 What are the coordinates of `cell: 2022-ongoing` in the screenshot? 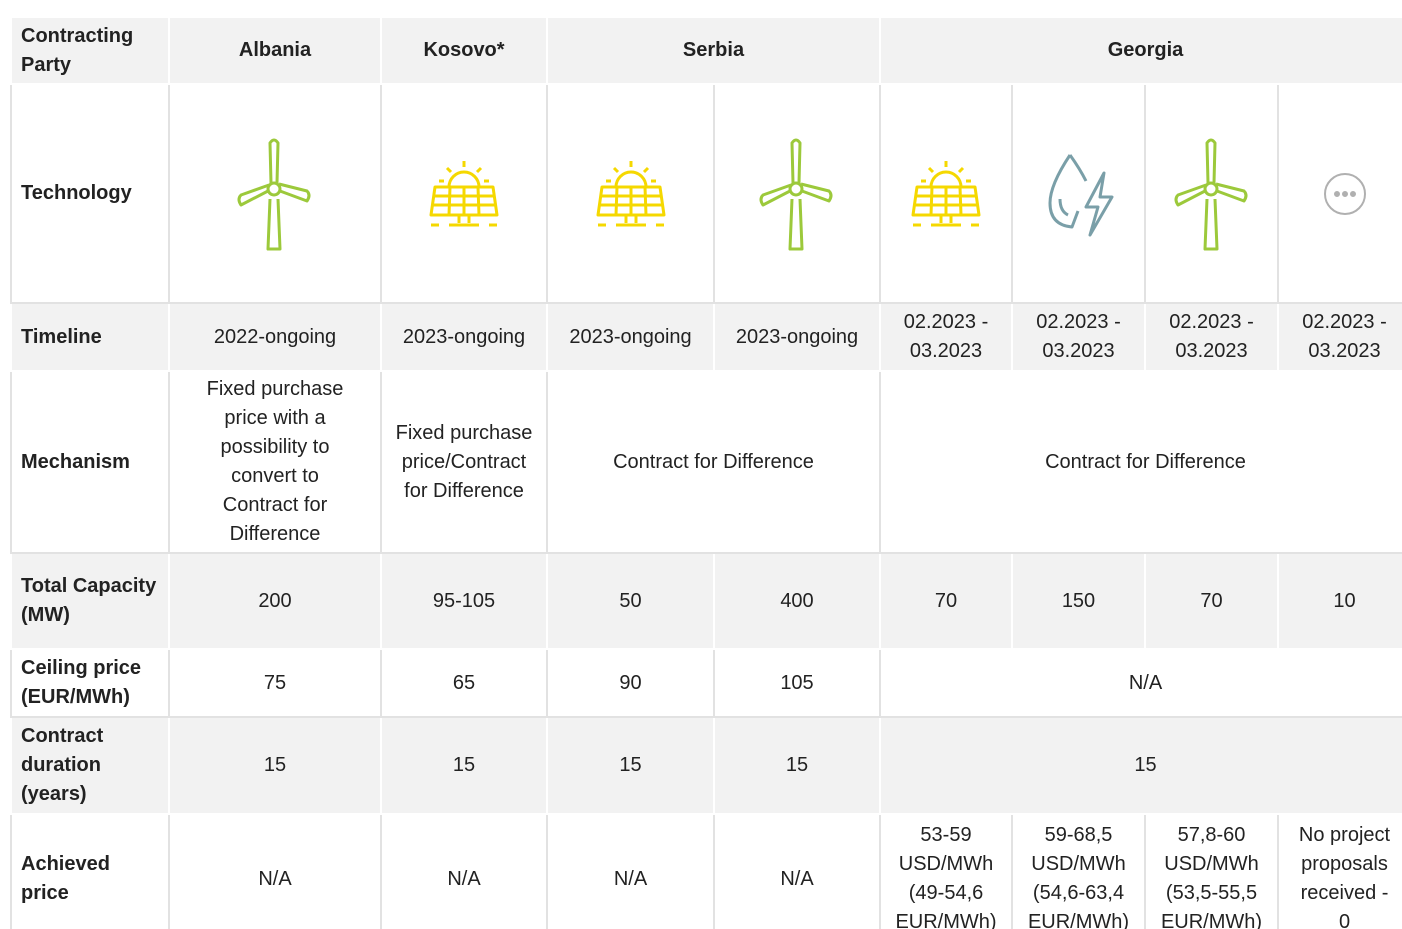 It's located at (275, 337).